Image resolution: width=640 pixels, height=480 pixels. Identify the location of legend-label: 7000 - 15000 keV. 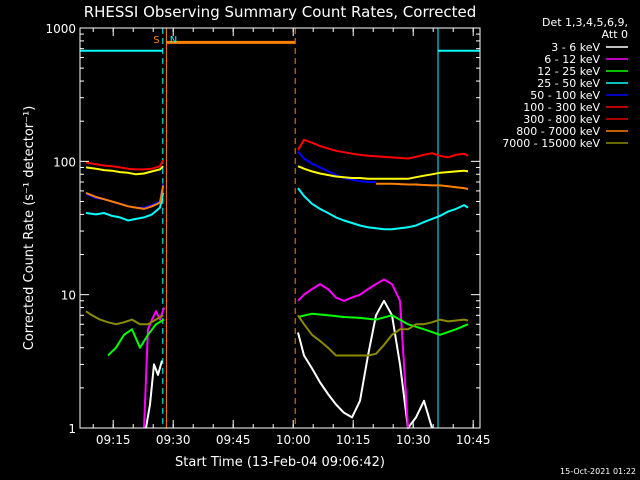
(551, 143).